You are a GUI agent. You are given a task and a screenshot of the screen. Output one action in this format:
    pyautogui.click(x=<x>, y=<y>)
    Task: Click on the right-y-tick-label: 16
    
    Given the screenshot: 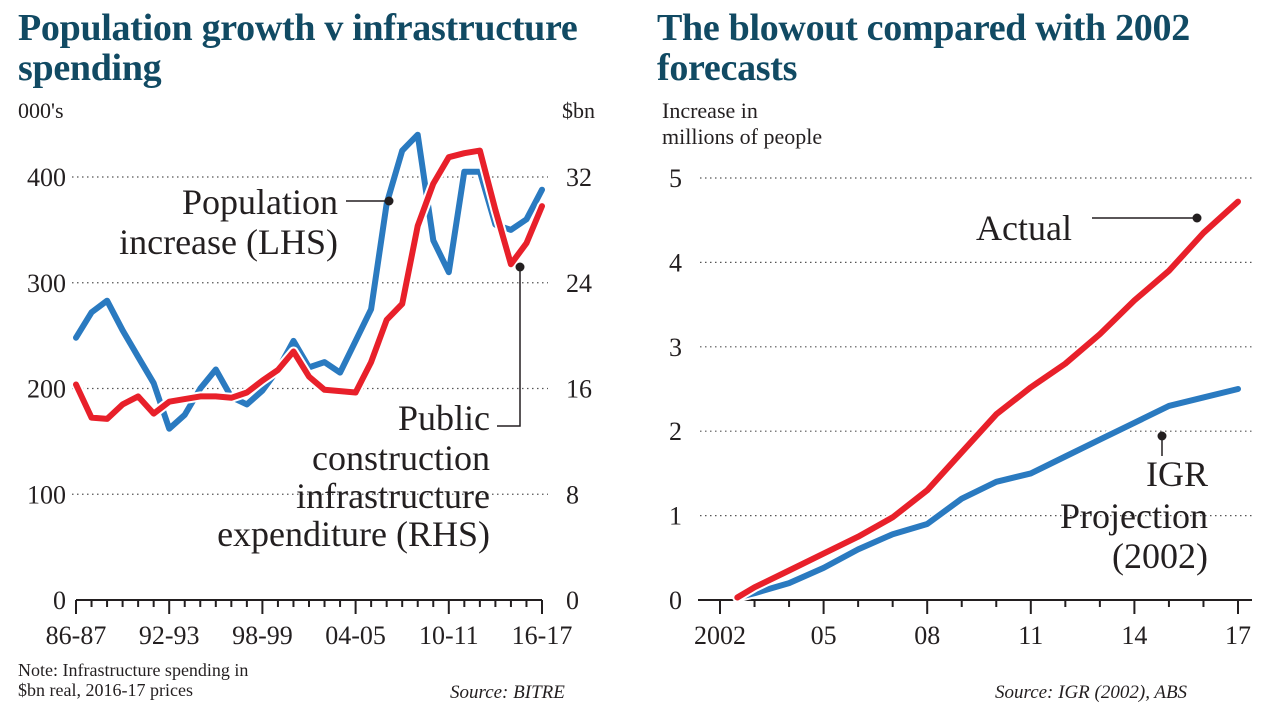 What is the action you would take?
    pyautogui.click(x=579, y=389)
    